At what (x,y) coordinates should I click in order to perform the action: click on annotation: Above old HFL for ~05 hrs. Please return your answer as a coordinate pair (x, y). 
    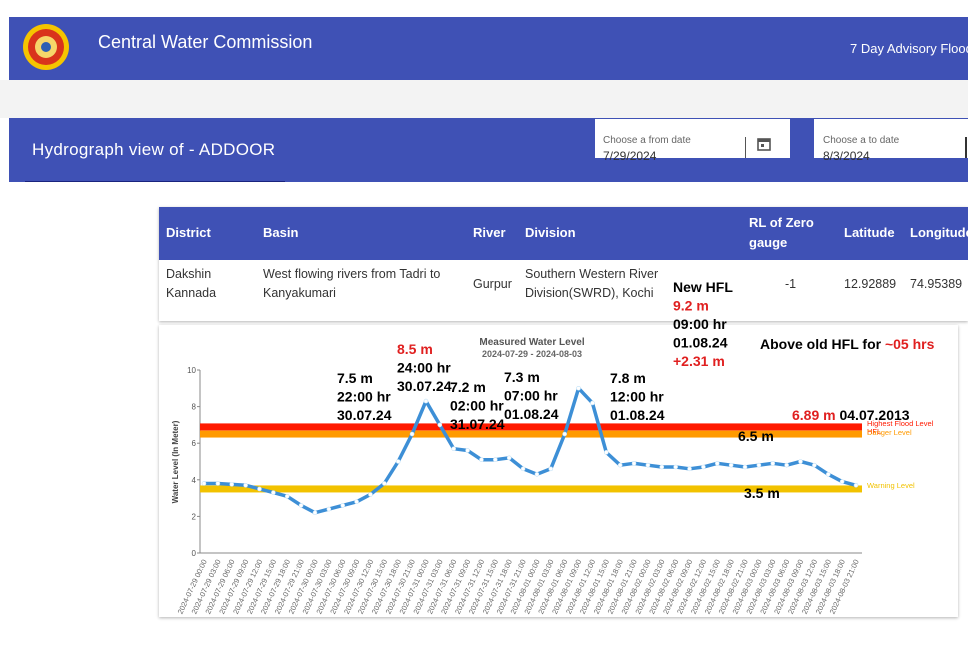
    Looking at the image, I should click on (847, 344).